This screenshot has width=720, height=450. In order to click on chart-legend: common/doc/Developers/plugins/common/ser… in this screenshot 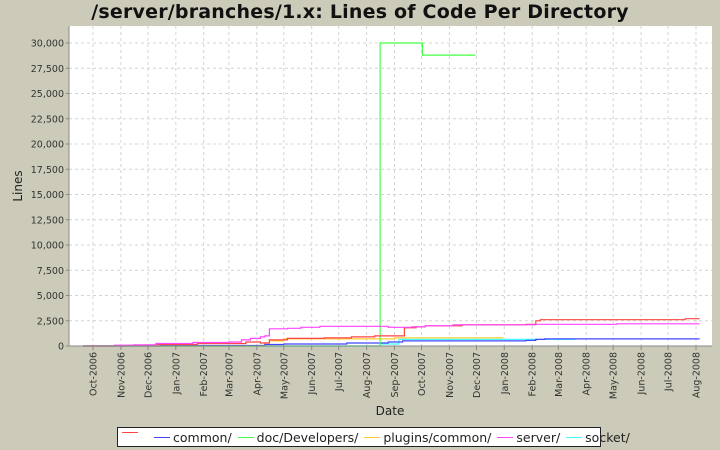, I will do `click(373, 437)`.